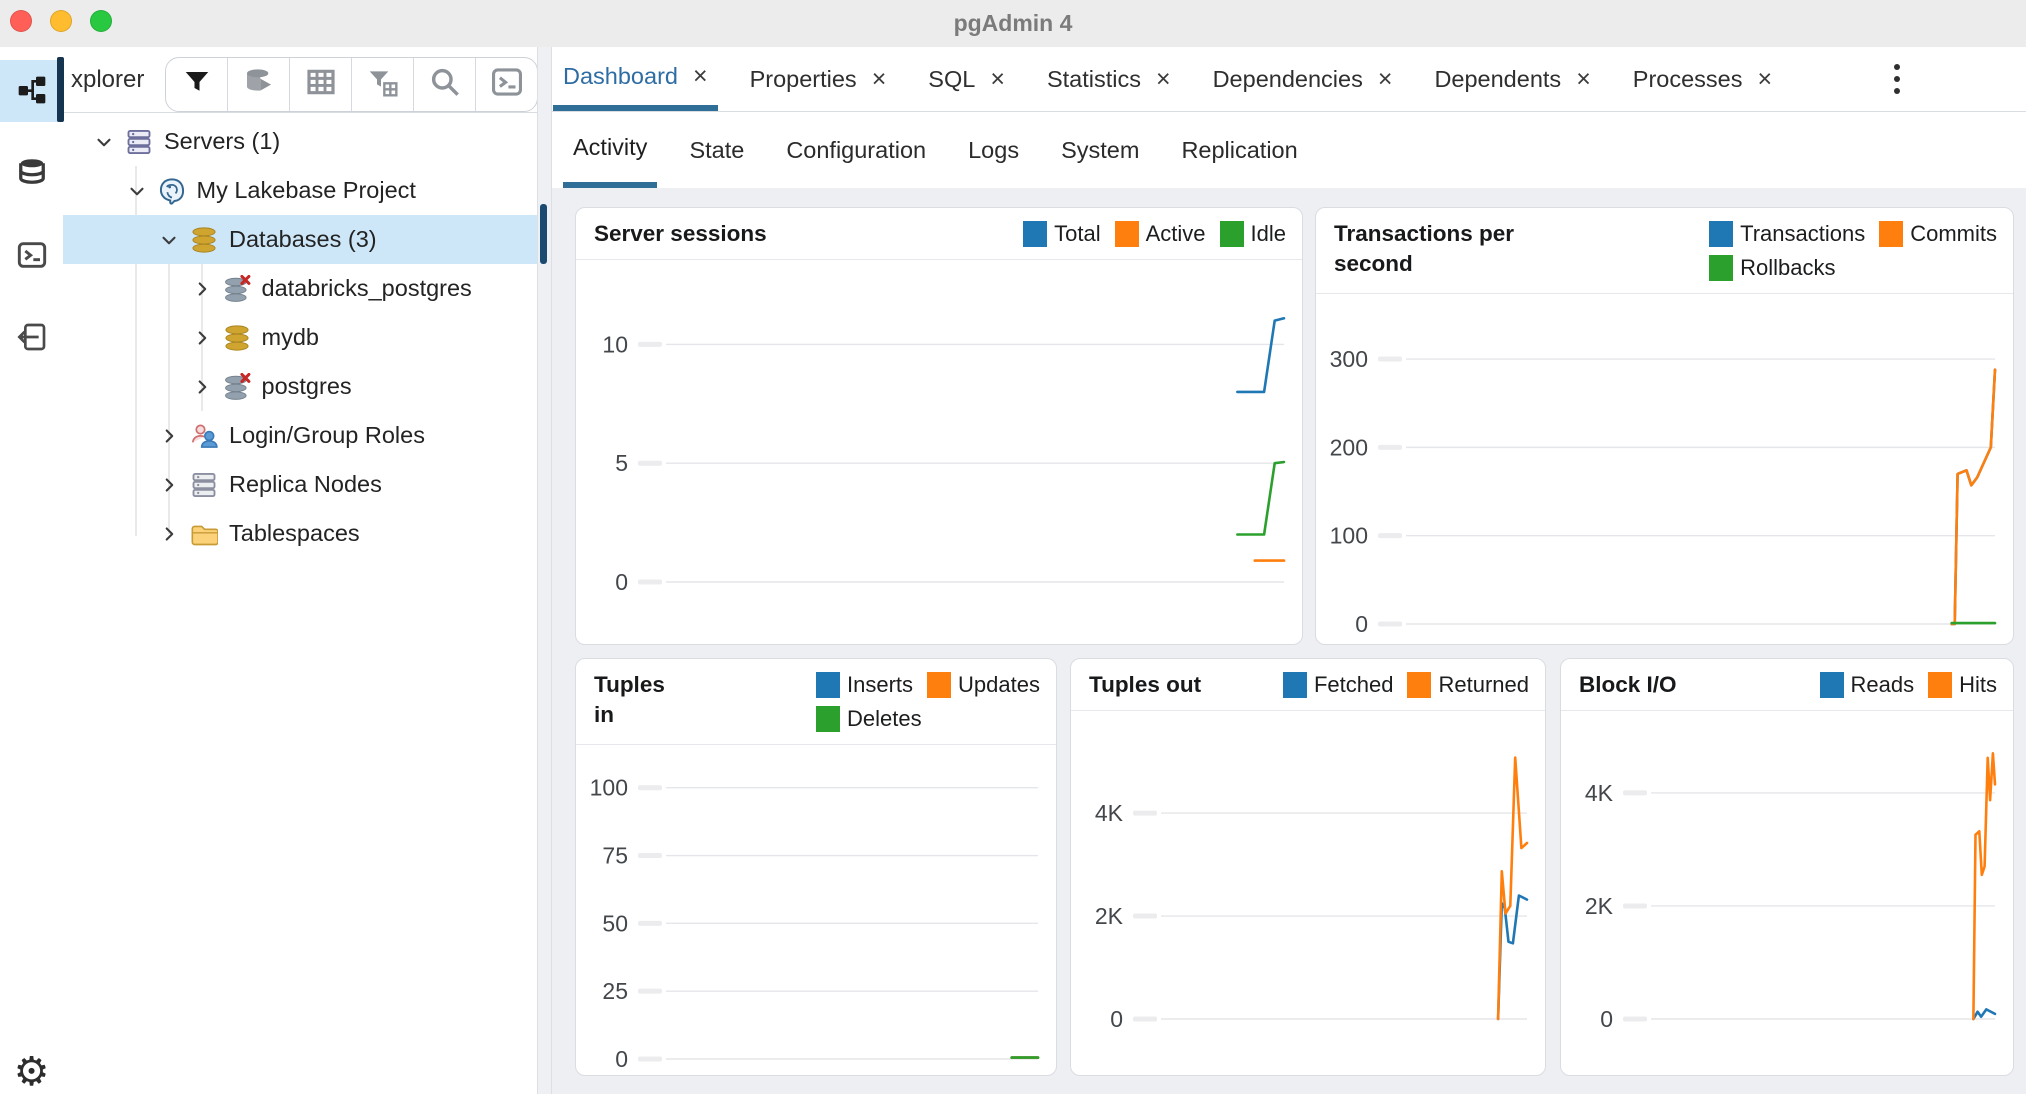  I want to click on zoom-window-button, so click(101, 21).